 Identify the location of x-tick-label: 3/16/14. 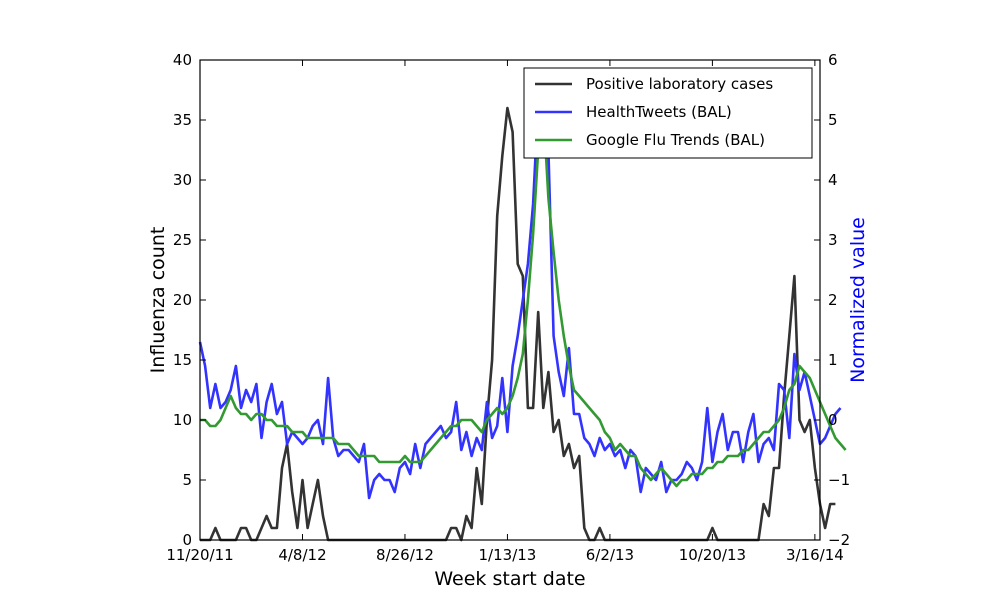
(815, 555).